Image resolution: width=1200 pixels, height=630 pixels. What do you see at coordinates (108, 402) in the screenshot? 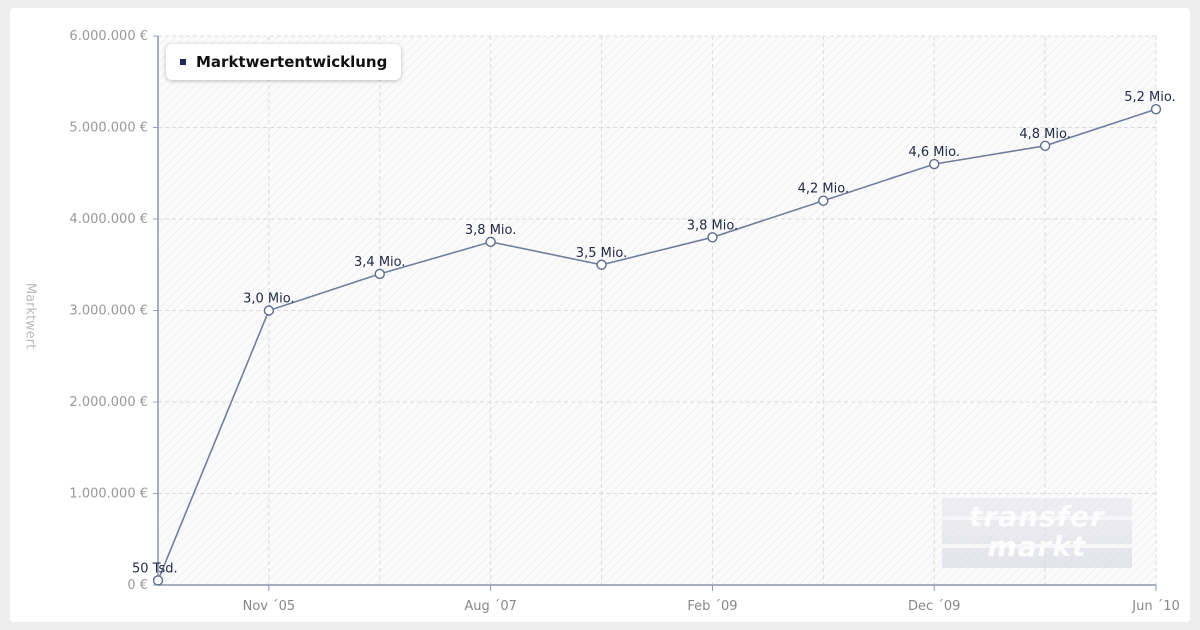
I see `y-tick-label: 2.000.000 €` at bounding box center [108, 402].